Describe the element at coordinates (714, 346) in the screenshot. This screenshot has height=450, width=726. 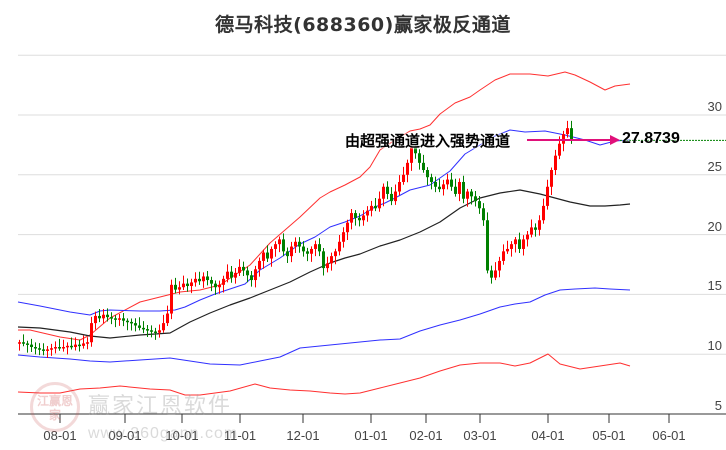
I see `y-tick-label: 10` at that location.